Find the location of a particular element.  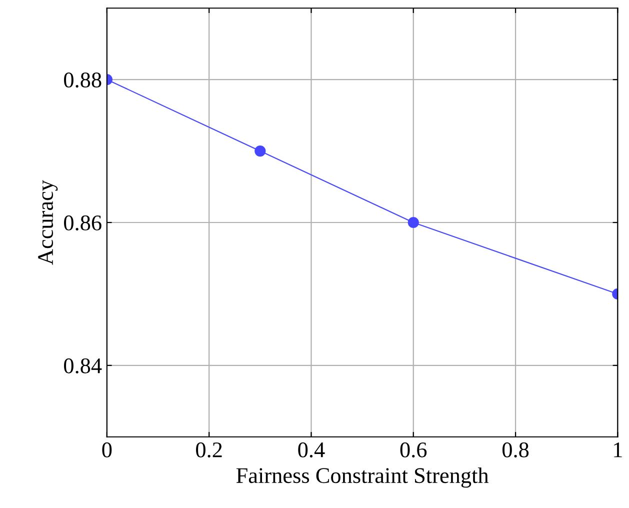

y-tick-label: 0.84 is located at coordinates (83, 366).